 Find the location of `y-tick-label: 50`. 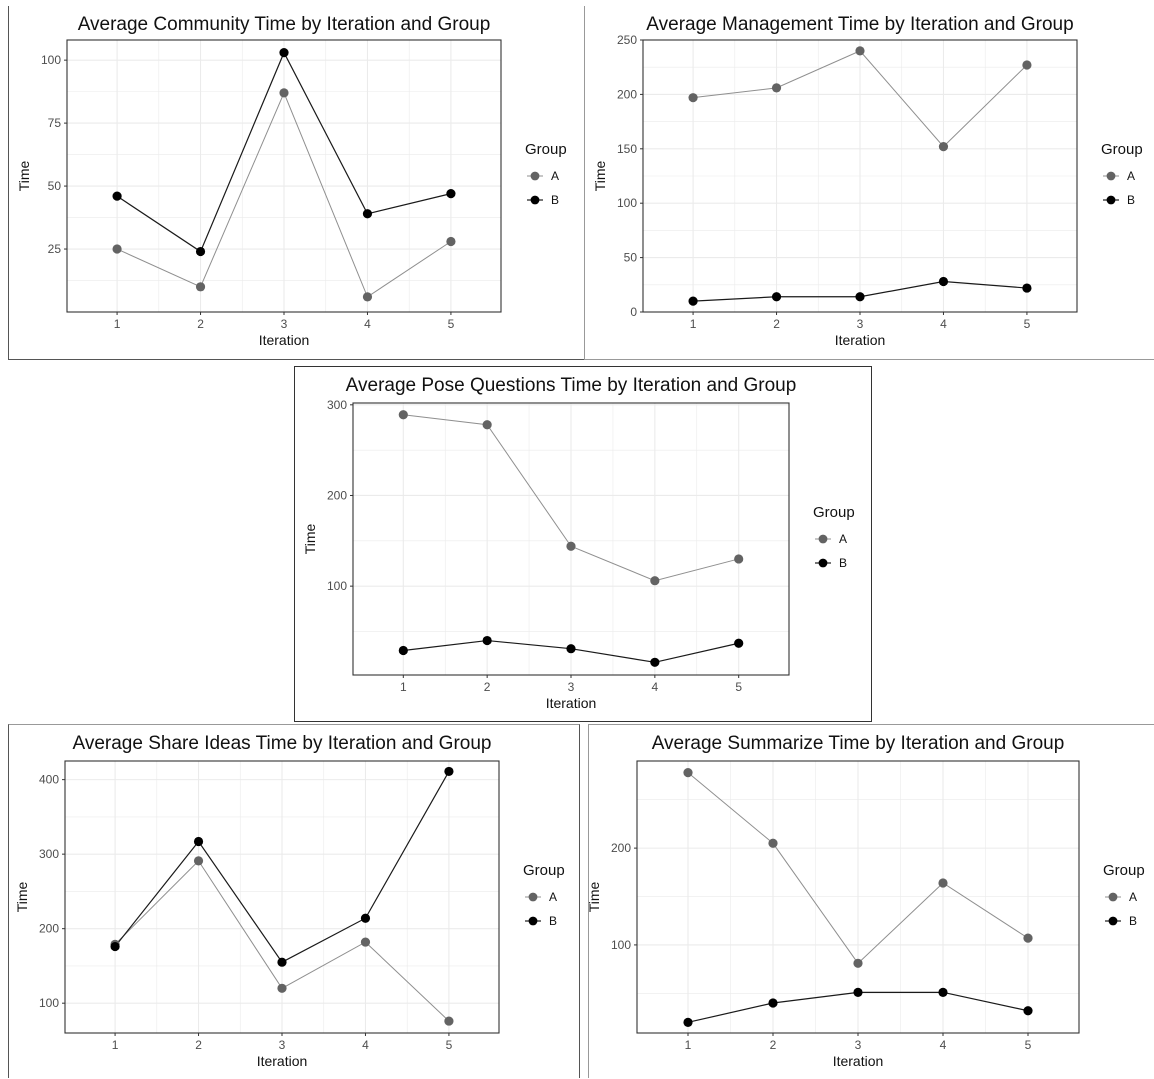

y-tick-label: 50 is located at coordinates (631, 258).